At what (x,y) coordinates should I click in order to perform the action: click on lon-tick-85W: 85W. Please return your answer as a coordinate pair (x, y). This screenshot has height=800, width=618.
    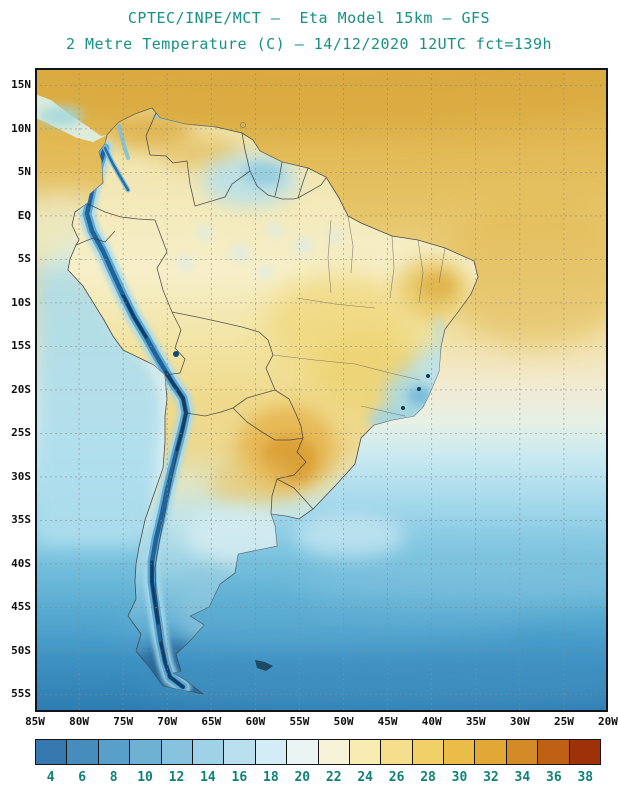
    Looking at the image, I should click on (35, 721).